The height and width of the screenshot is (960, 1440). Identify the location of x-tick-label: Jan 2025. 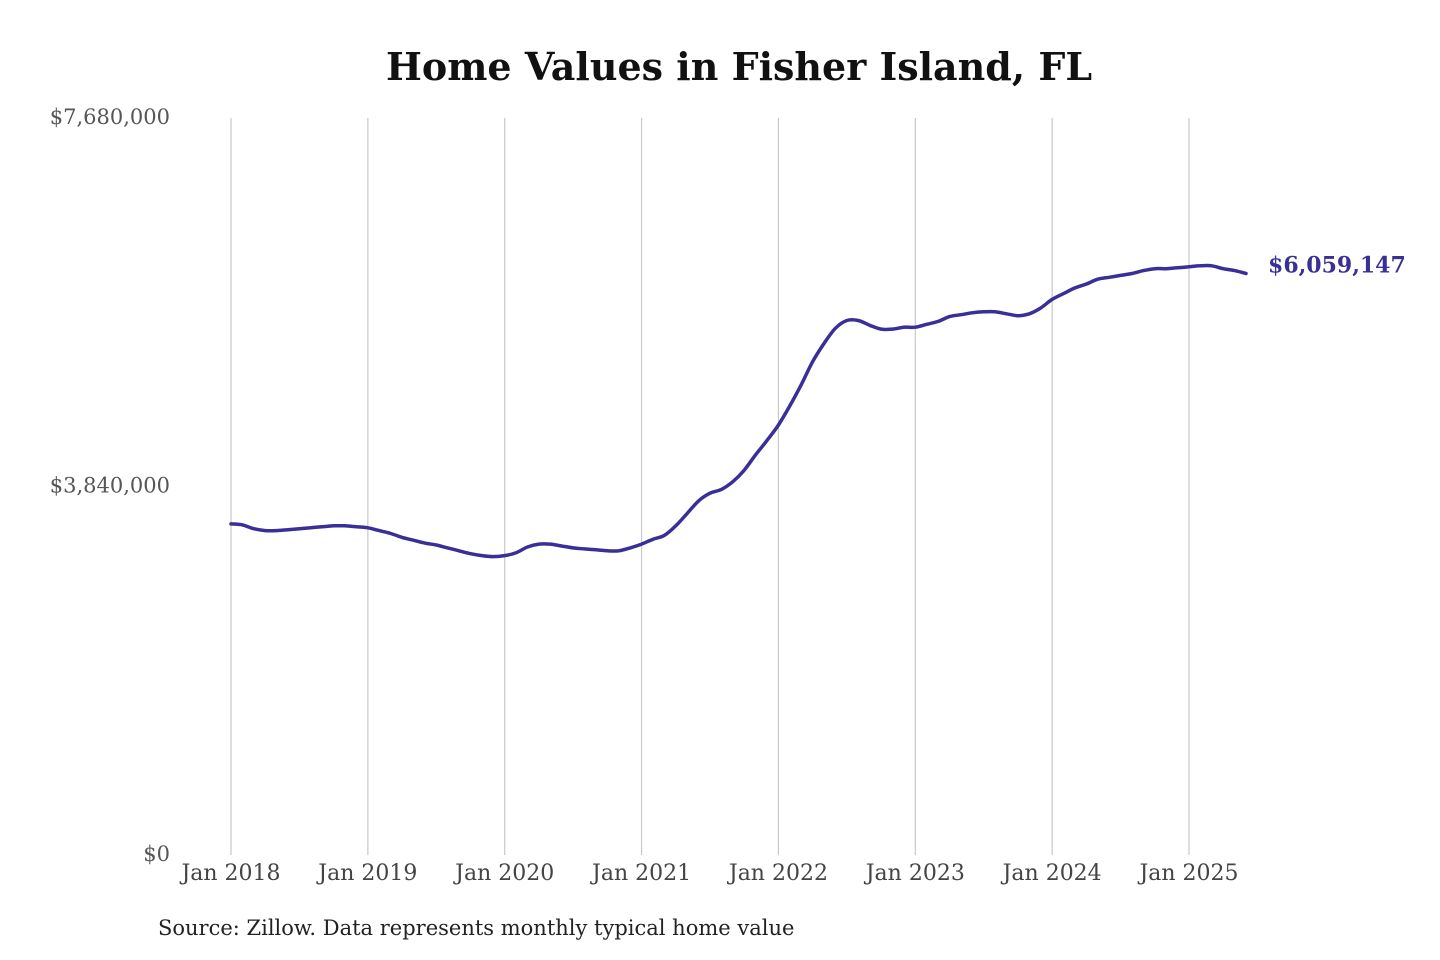
(1187, 873).